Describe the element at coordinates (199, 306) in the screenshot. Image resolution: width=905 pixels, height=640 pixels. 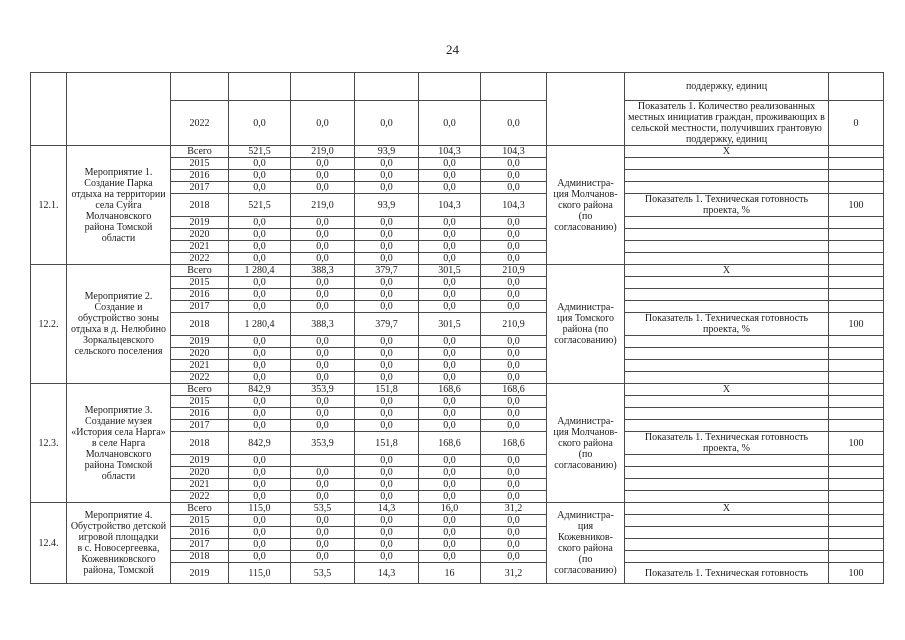
I see `year-cell: 2017` at that location.